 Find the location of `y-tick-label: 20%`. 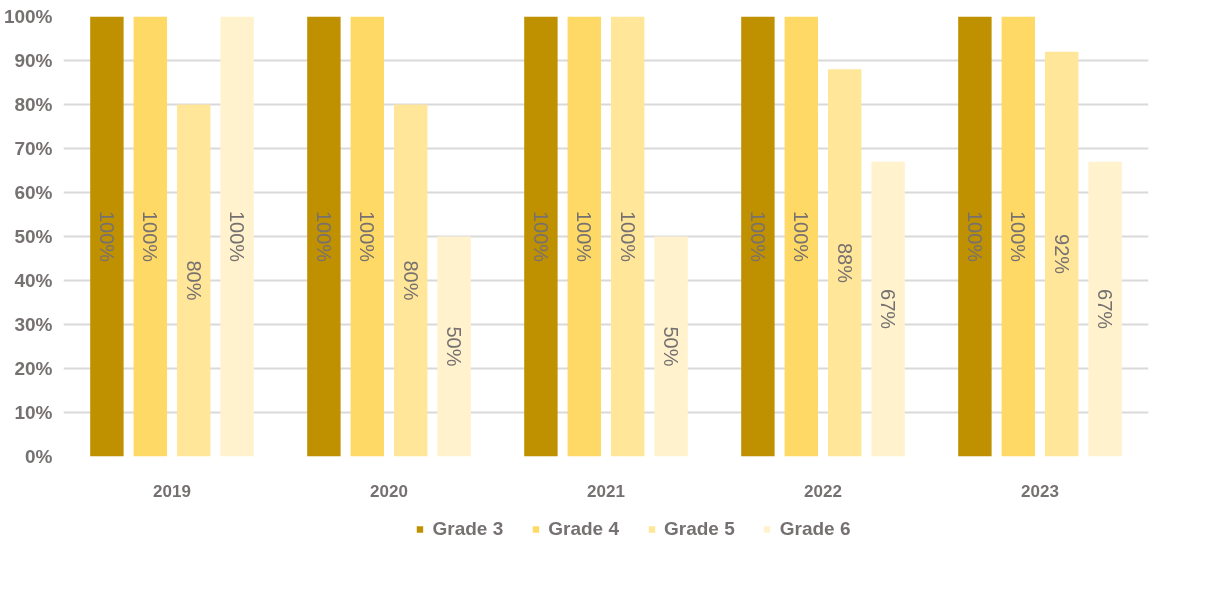

y-tick-label: 20% is located at coordinates (33, 368).